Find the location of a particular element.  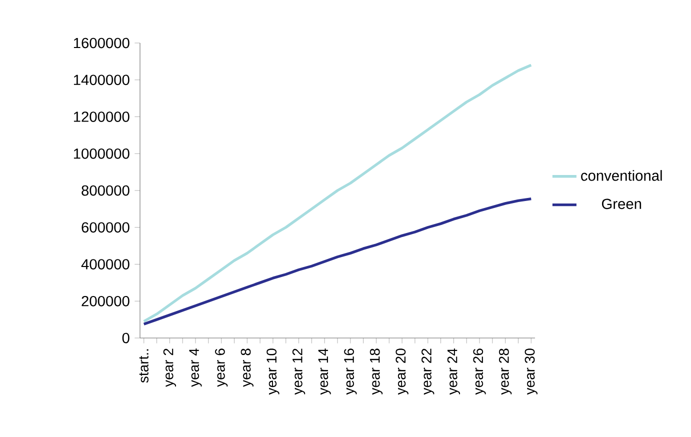

y-tick-label: 1400000 is located at coordinates (102, 80).